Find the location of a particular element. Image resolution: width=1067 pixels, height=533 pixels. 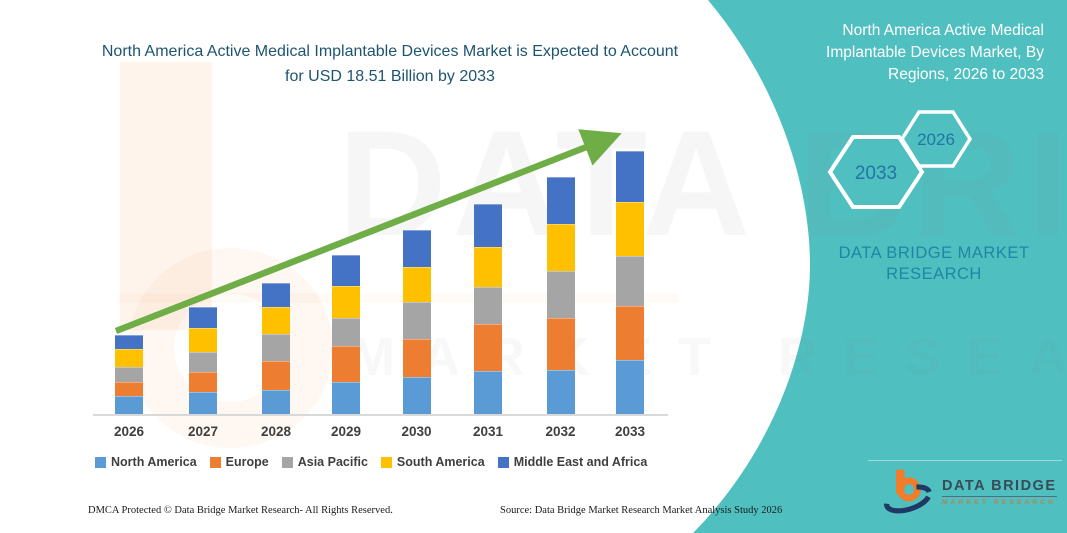

legend-label: Middle East and Africa is located at coordinates (580, 462).